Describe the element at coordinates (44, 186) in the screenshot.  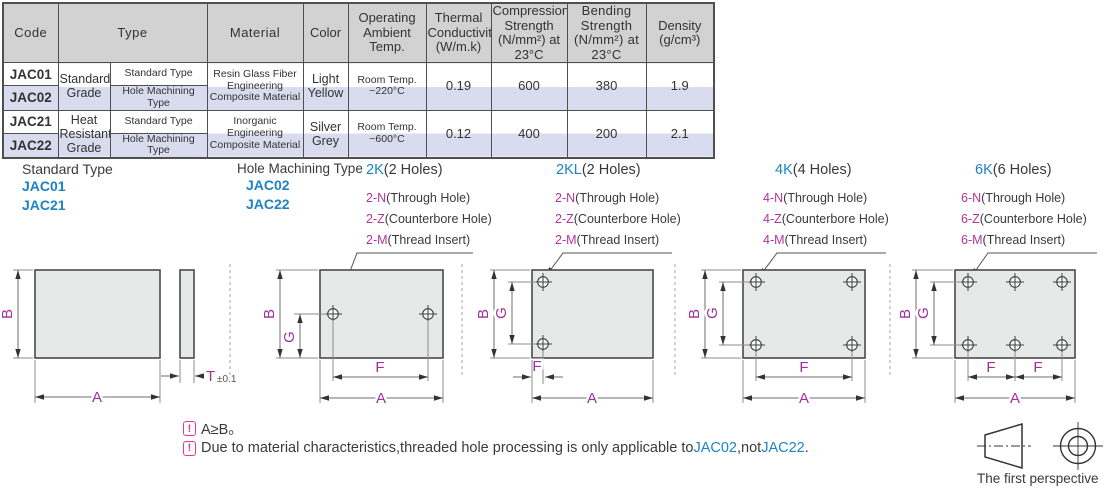
I see `standard-code-1: JAC01` at that location.